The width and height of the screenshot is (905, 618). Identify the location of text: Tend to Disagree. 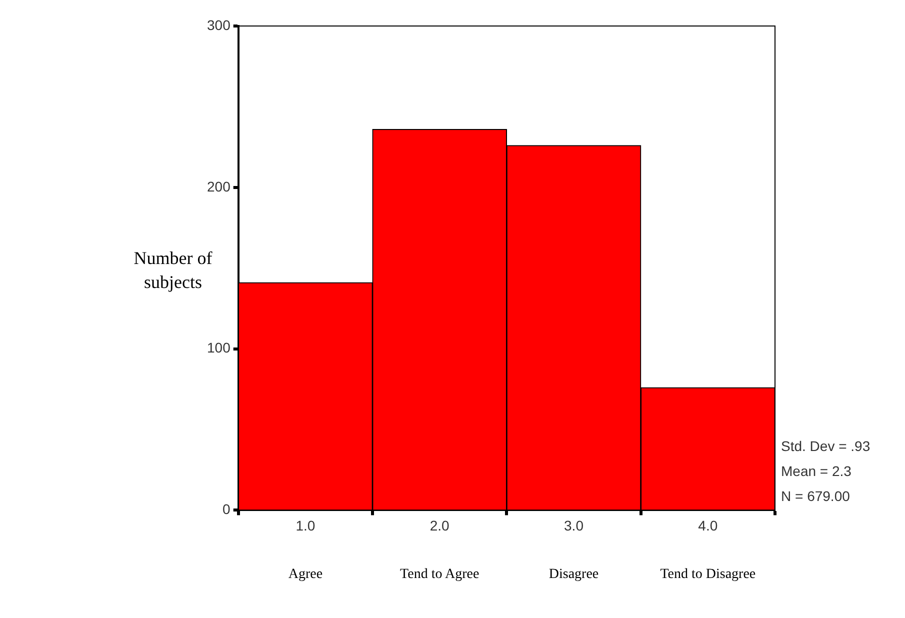
(708, 574).